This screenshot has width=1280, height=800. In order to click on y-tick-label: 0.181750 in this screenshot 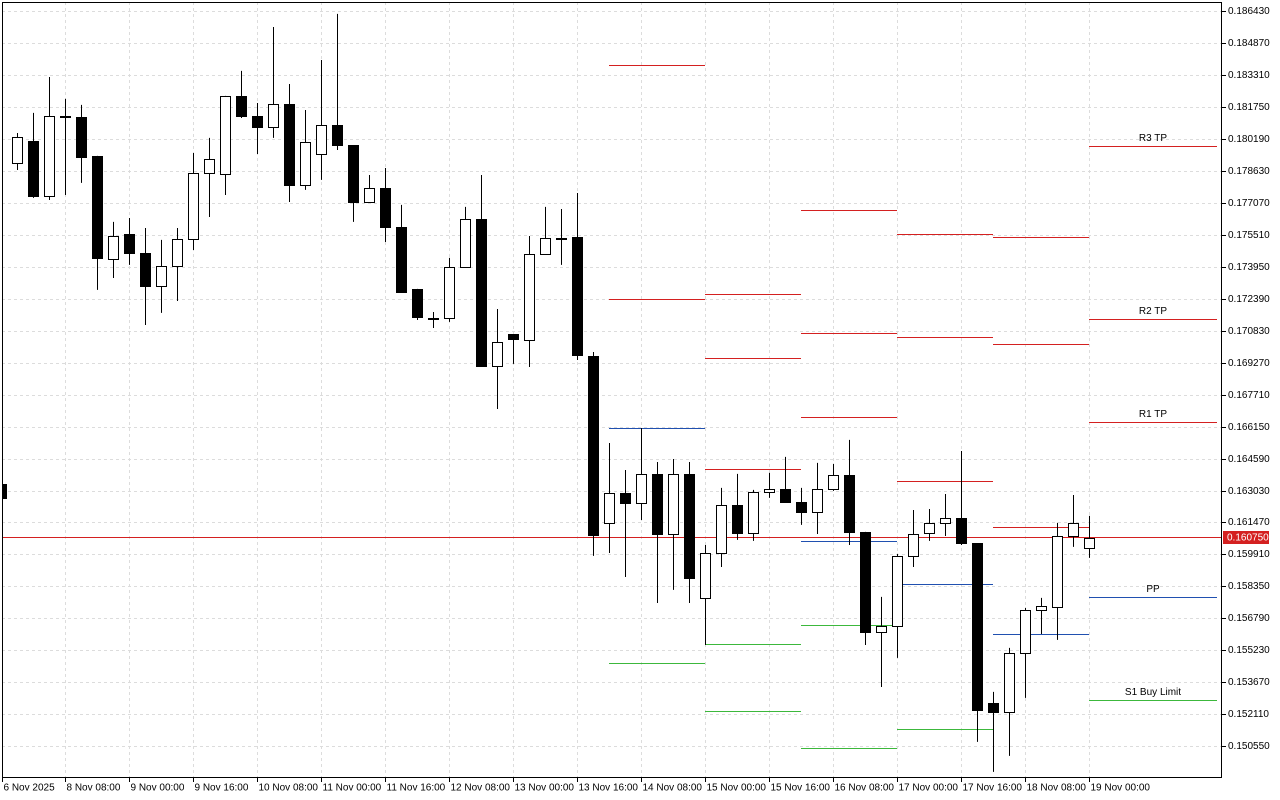, I will do `click(1249, 107)`.